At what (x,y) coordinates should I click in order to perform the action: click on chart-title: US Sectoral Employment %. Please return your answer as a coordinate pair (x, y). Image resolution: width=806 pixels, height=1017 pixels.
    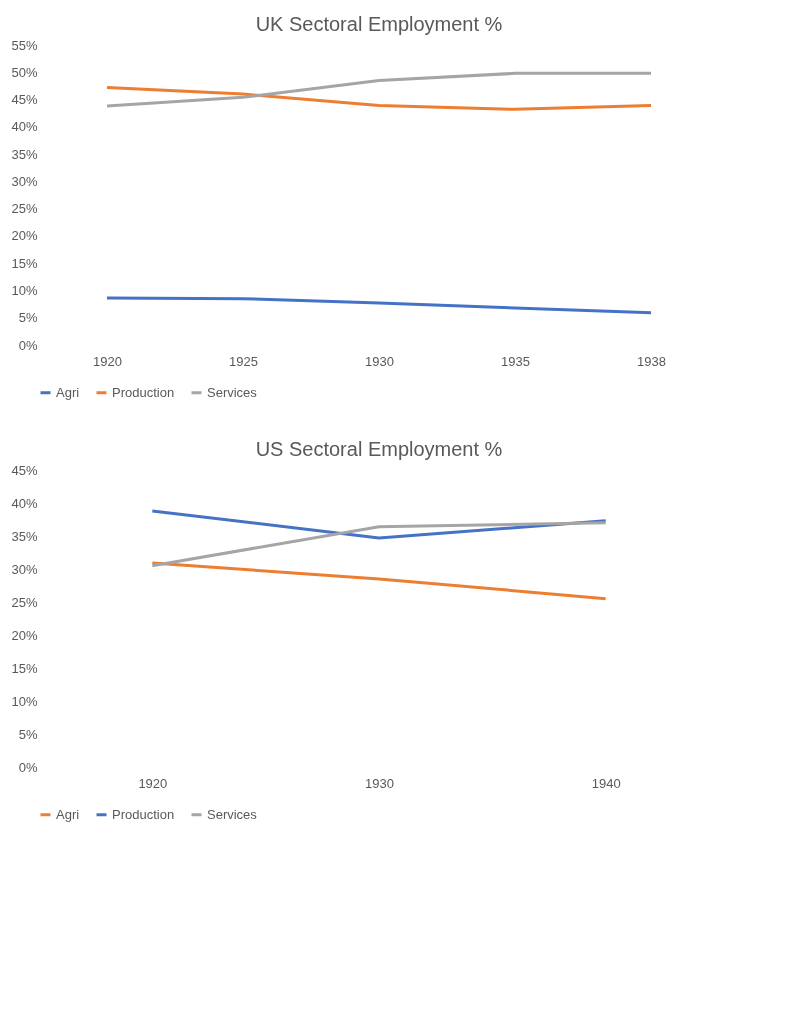
    Looking at the image, I should click on (379, 449).